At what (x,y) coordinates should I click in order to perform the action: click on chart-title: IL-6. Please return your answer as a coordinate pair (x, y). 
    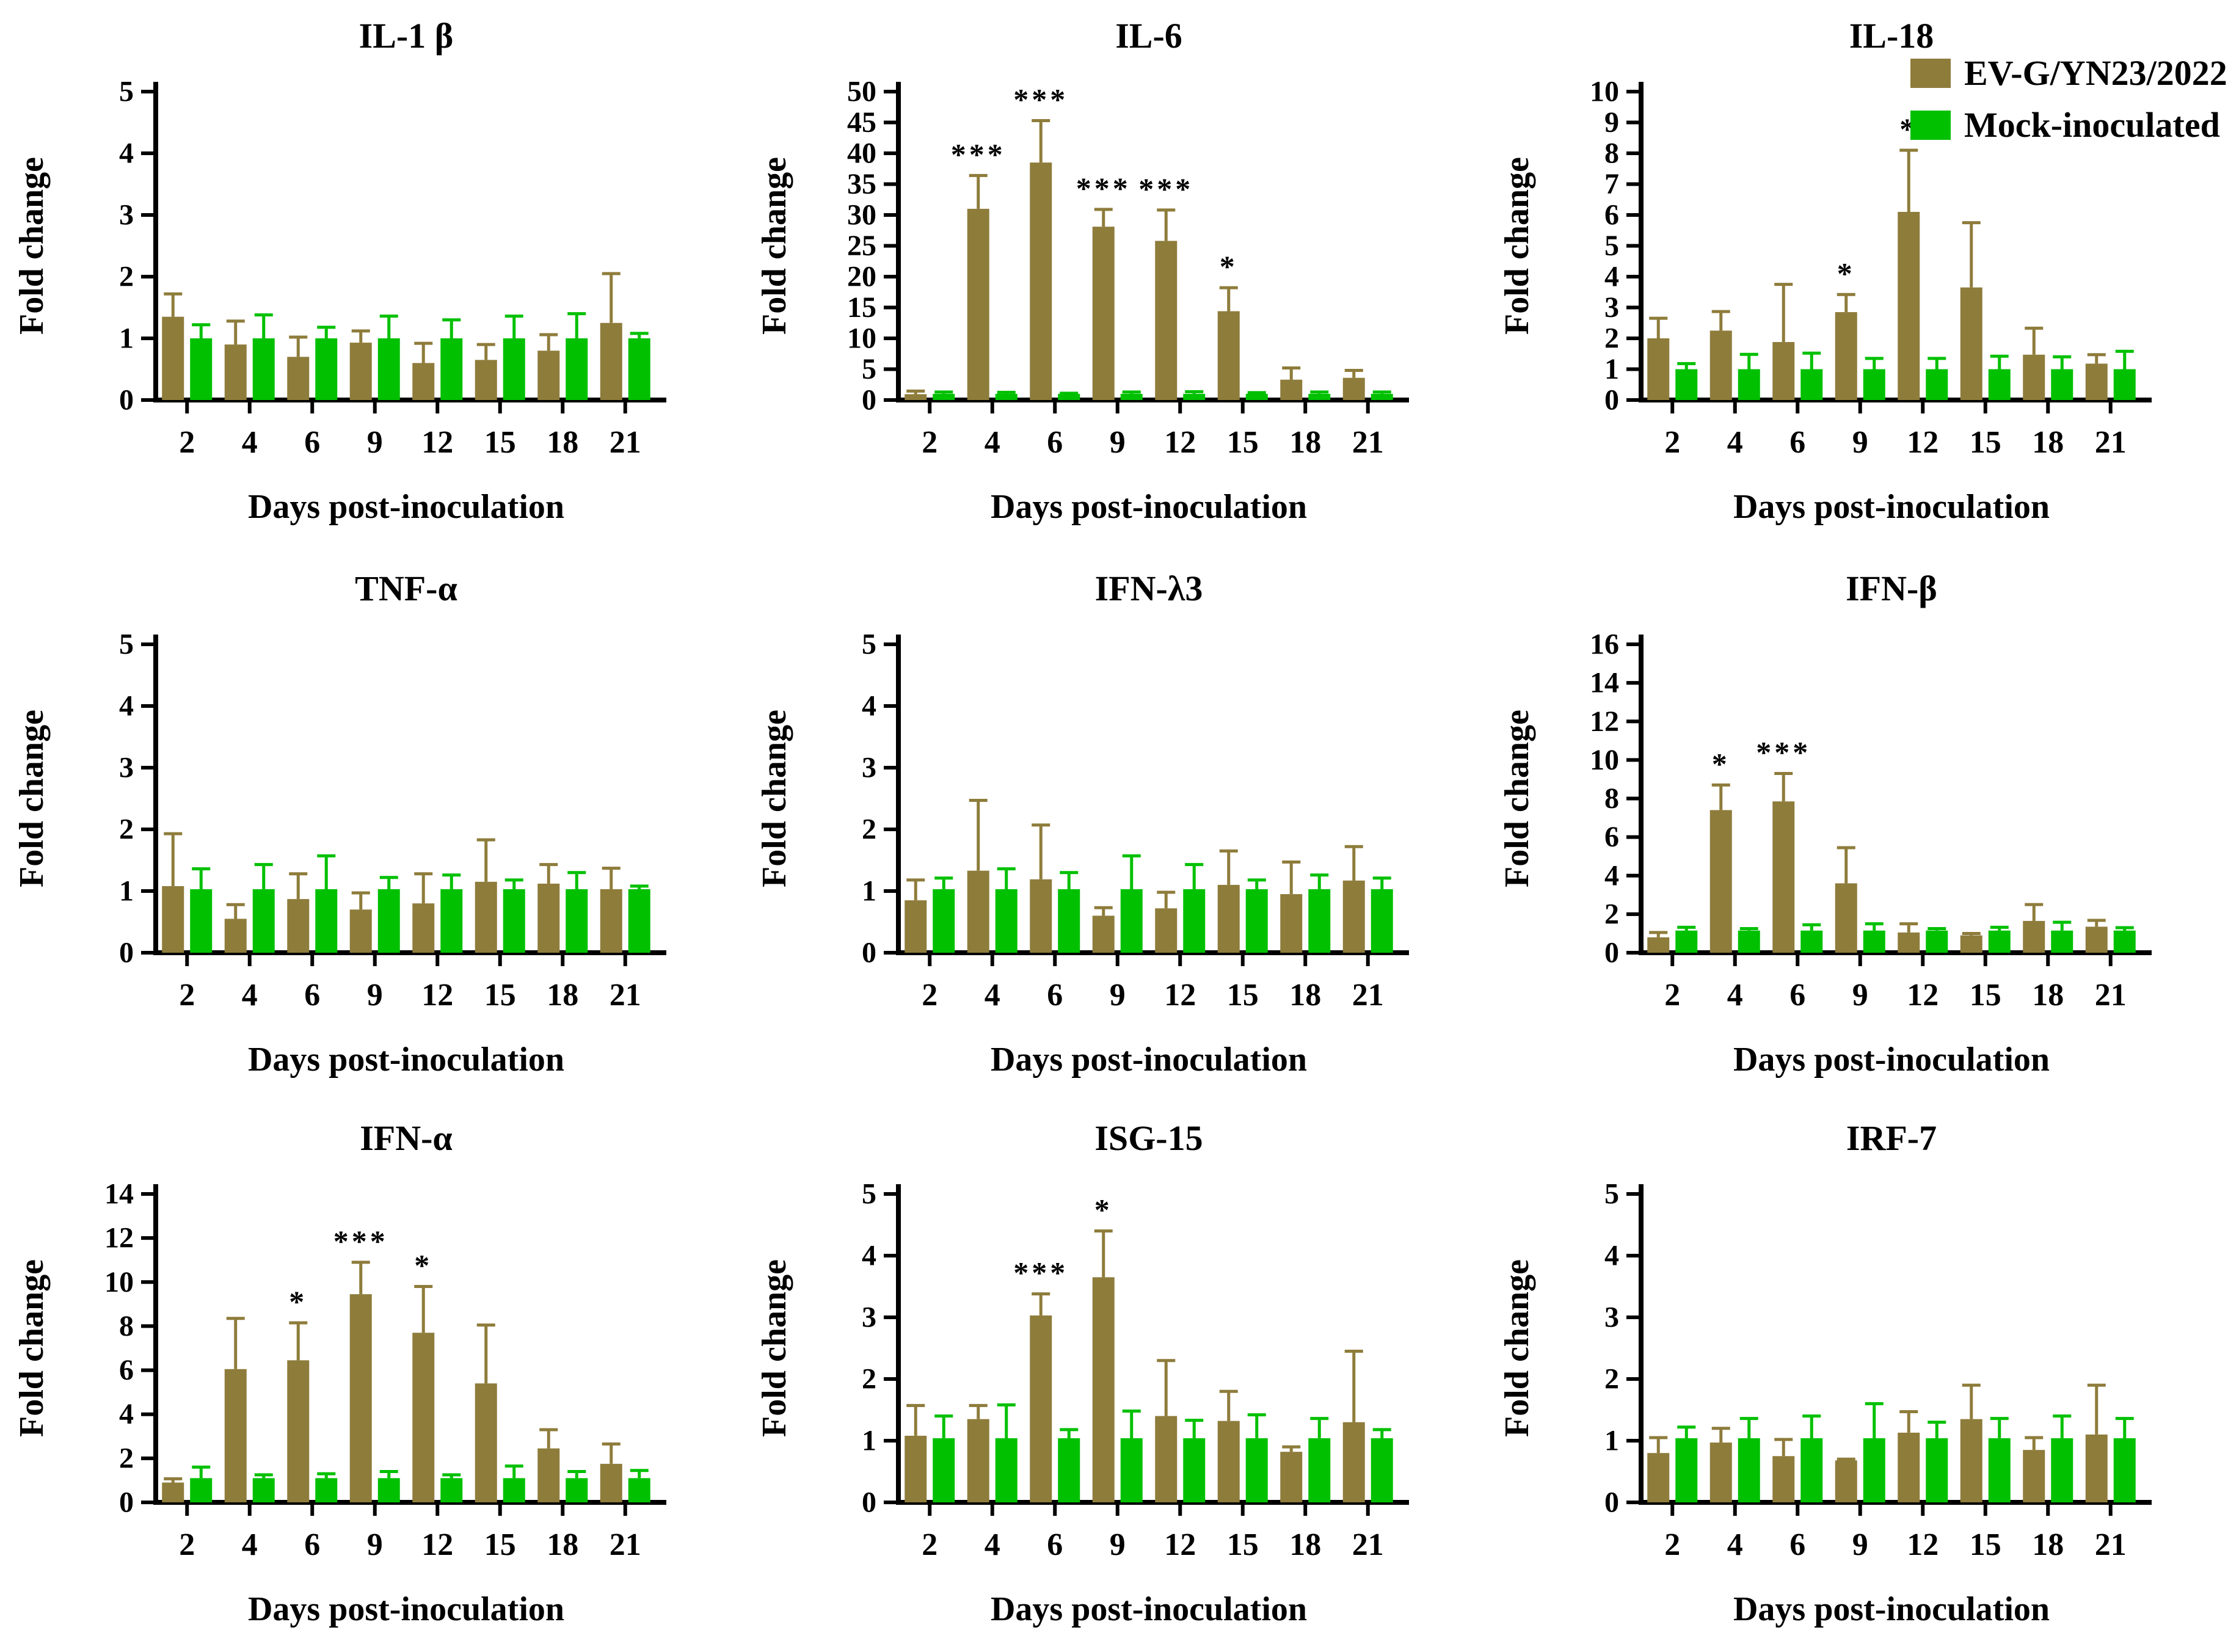
    Looking at the image, I should click on (1148, 36).